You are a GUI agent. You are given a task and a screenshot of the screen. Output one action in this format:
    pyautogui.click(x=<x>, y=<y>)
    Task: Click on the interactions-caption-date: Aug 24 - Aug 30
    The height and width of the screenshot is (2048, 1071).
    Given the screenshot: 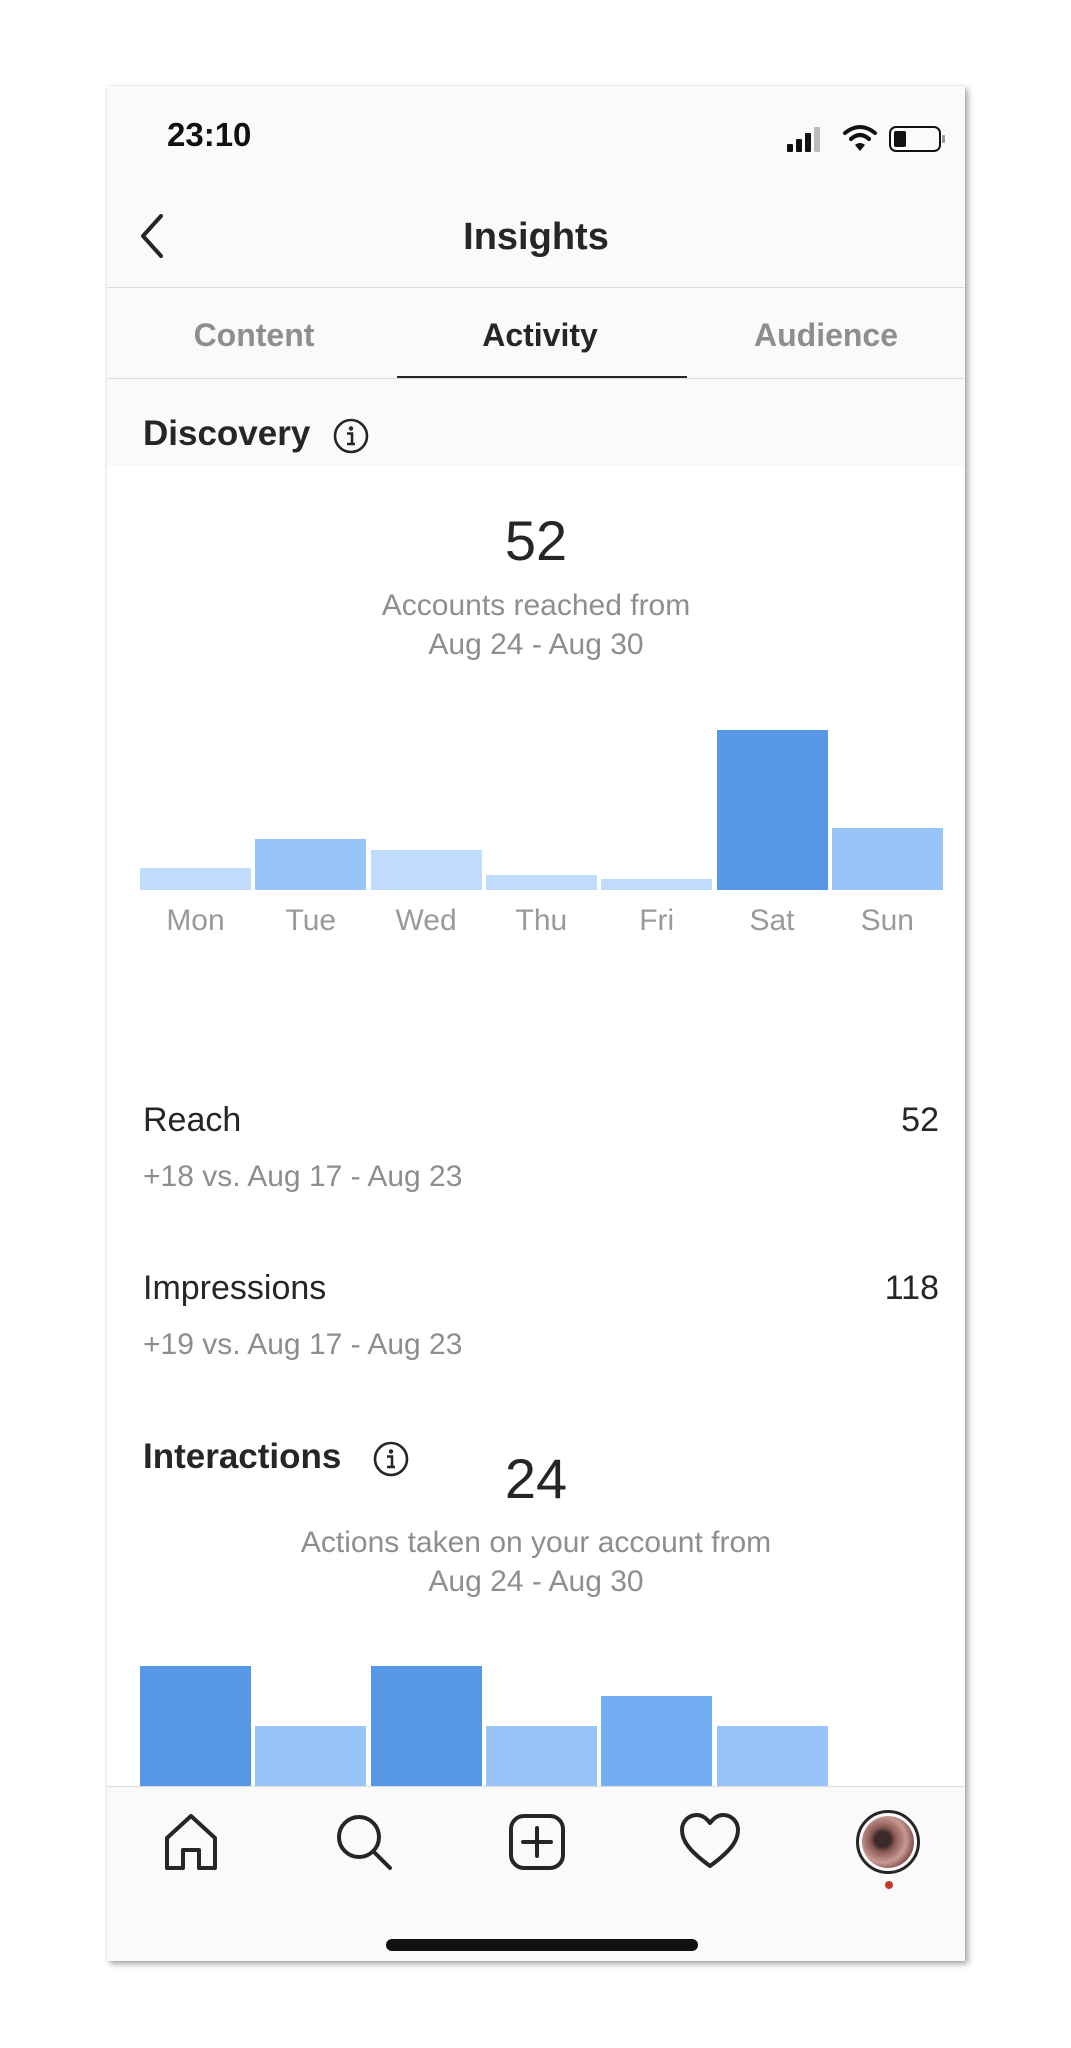 What is the action you would take?
    pyautogui.click(x=536, y=1581)
    